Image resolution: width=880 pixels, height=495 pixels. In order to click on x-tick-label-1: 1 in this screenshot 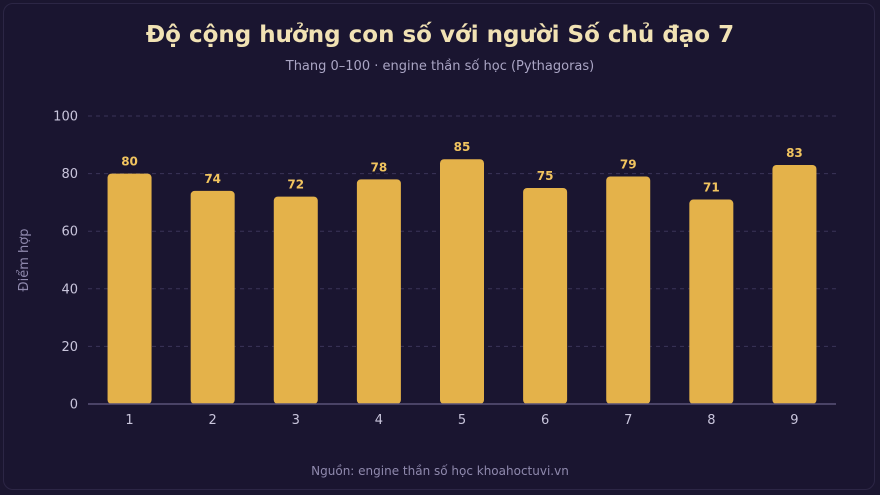, I will do `click(129, 420)`.